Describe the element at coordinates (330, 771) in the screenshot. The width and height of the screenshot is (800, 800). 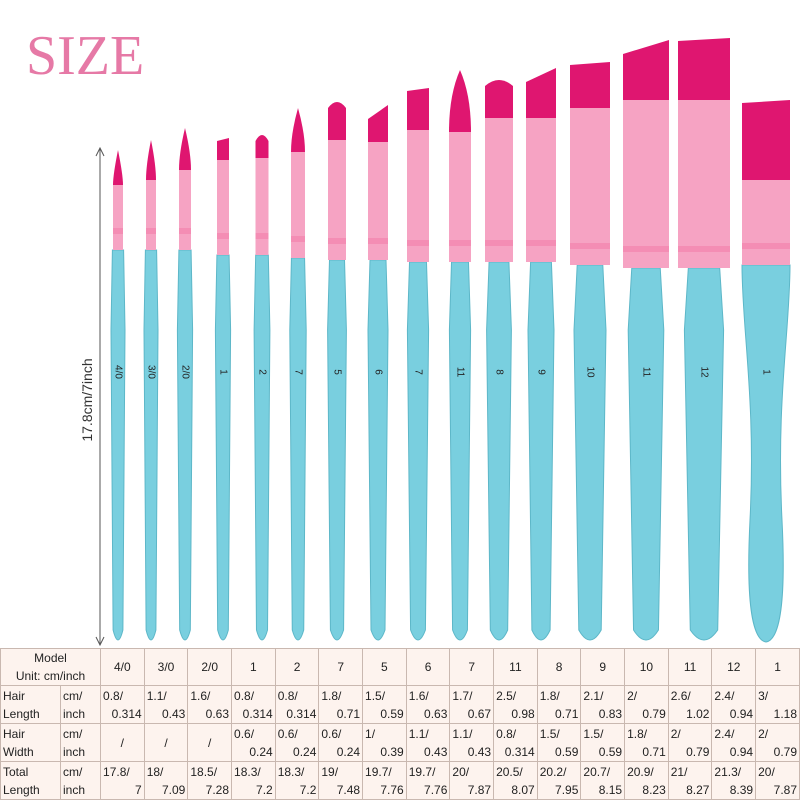
I see `cell-text: 19/` at that location.